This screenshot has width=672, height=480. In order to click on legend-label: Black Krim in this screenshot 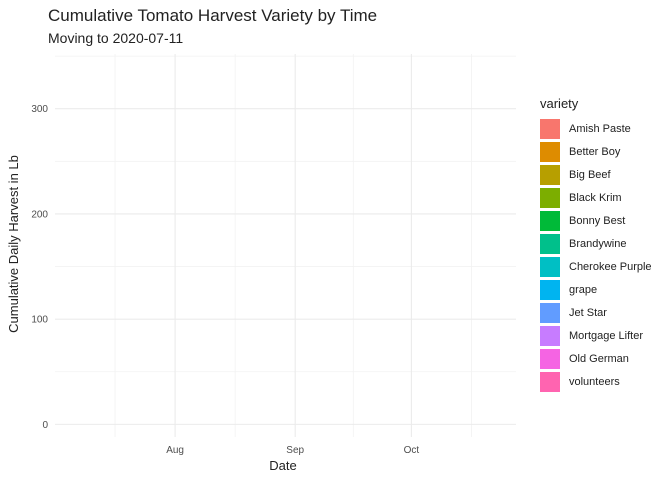, I will do `click(595, 197)`.